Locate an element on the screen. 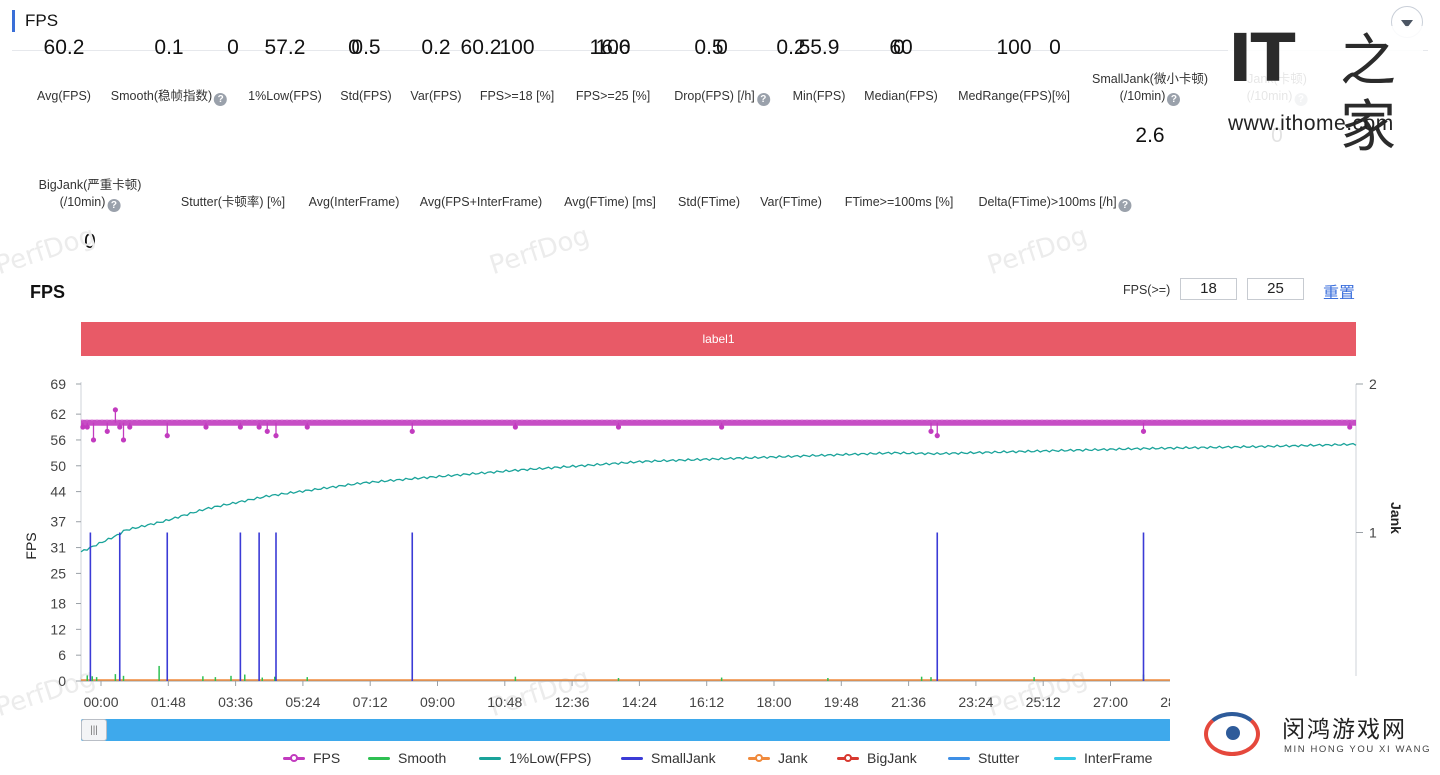 The image size is (1440, 775). stat-label-text: Std(FTime) is located at coordinates (709, 202).